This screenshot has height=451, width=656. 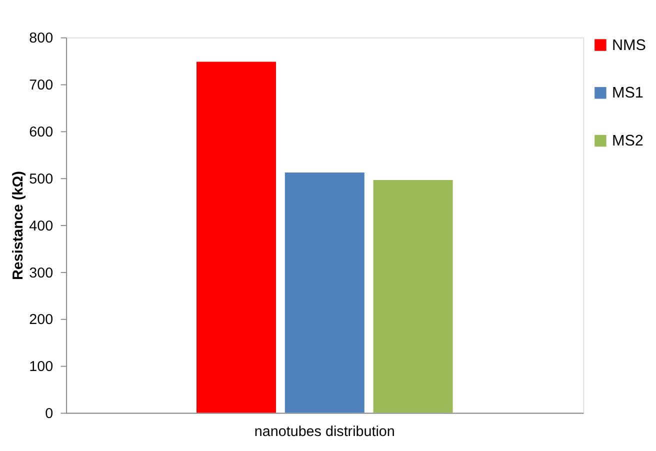 I want to click on y-tick-label: 800, so click(x=41, y=38).